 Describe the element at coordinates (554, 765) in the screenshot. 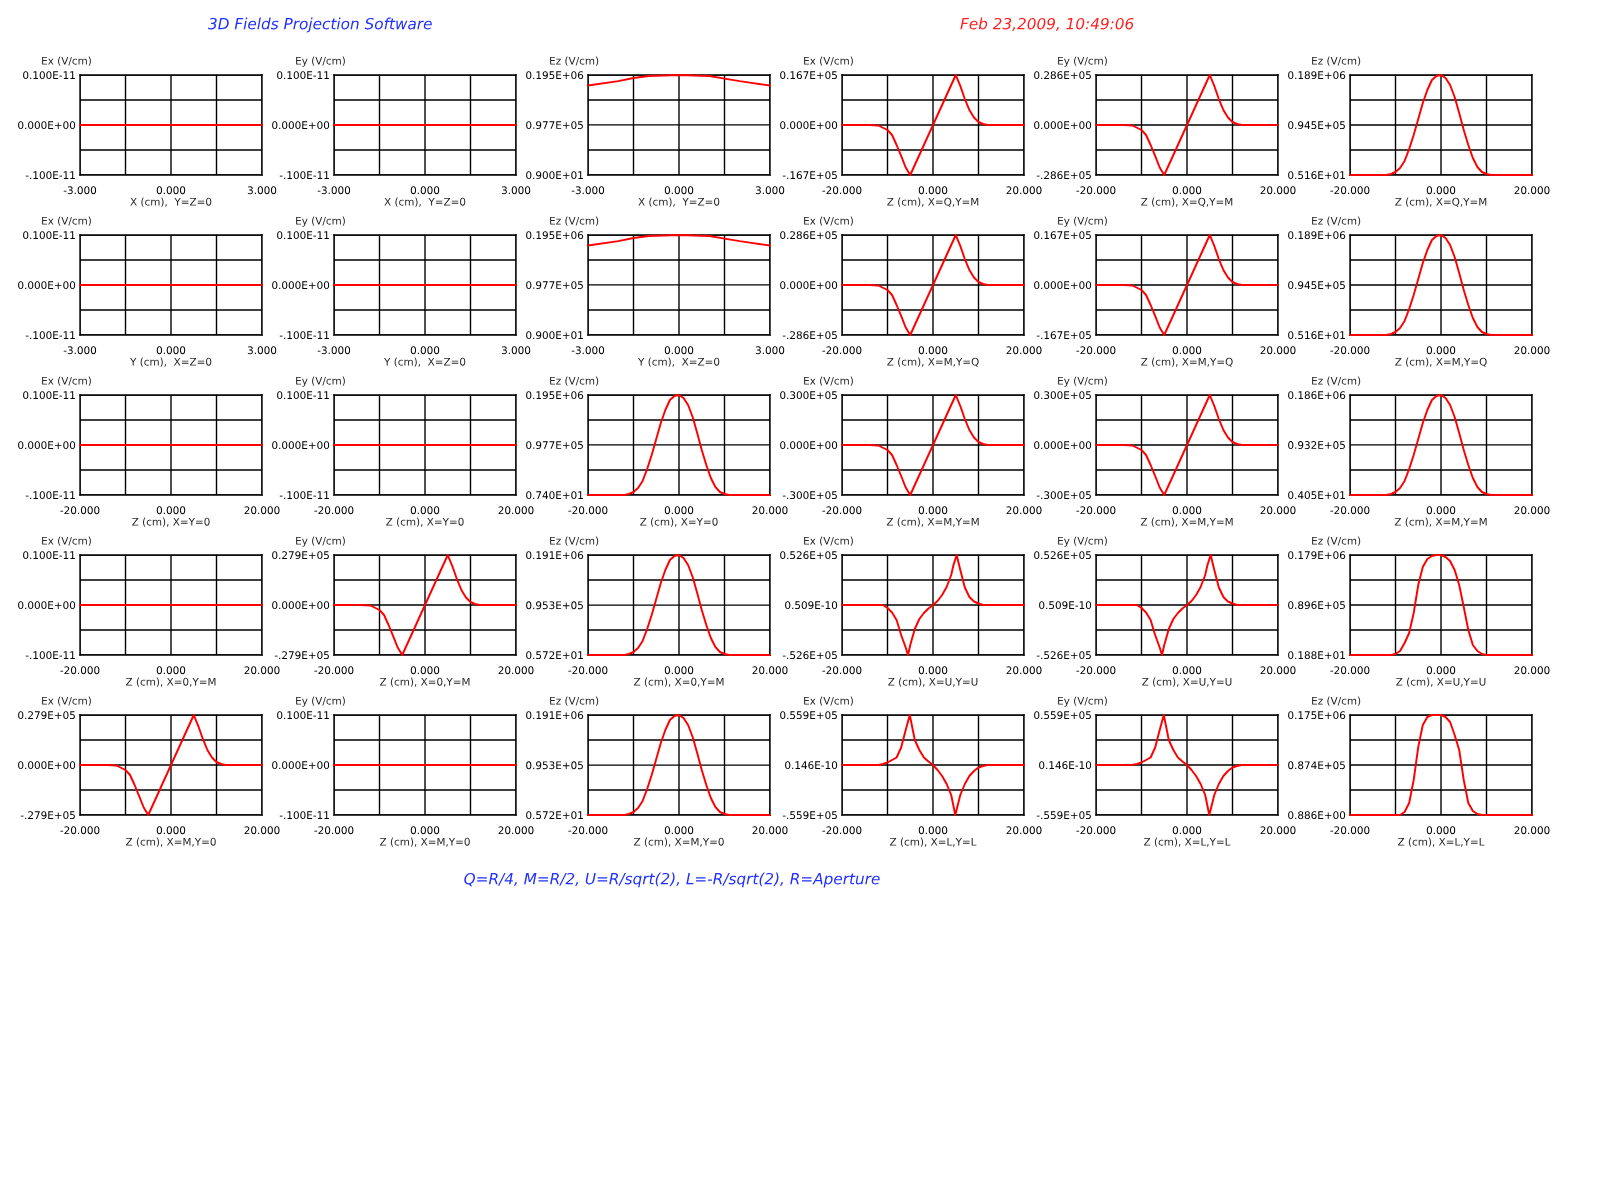

I see `y-tick-label: 0.953E+05` at that location.